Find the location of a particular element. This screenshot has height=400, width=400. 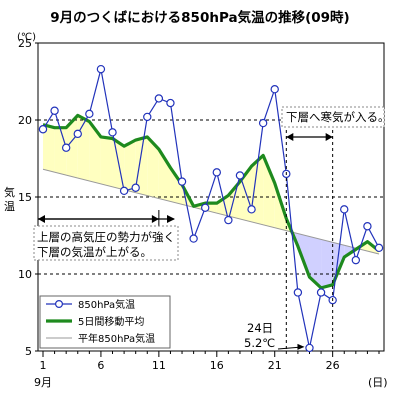

x-tick-label: 16 is located at coordinates (217, 365).